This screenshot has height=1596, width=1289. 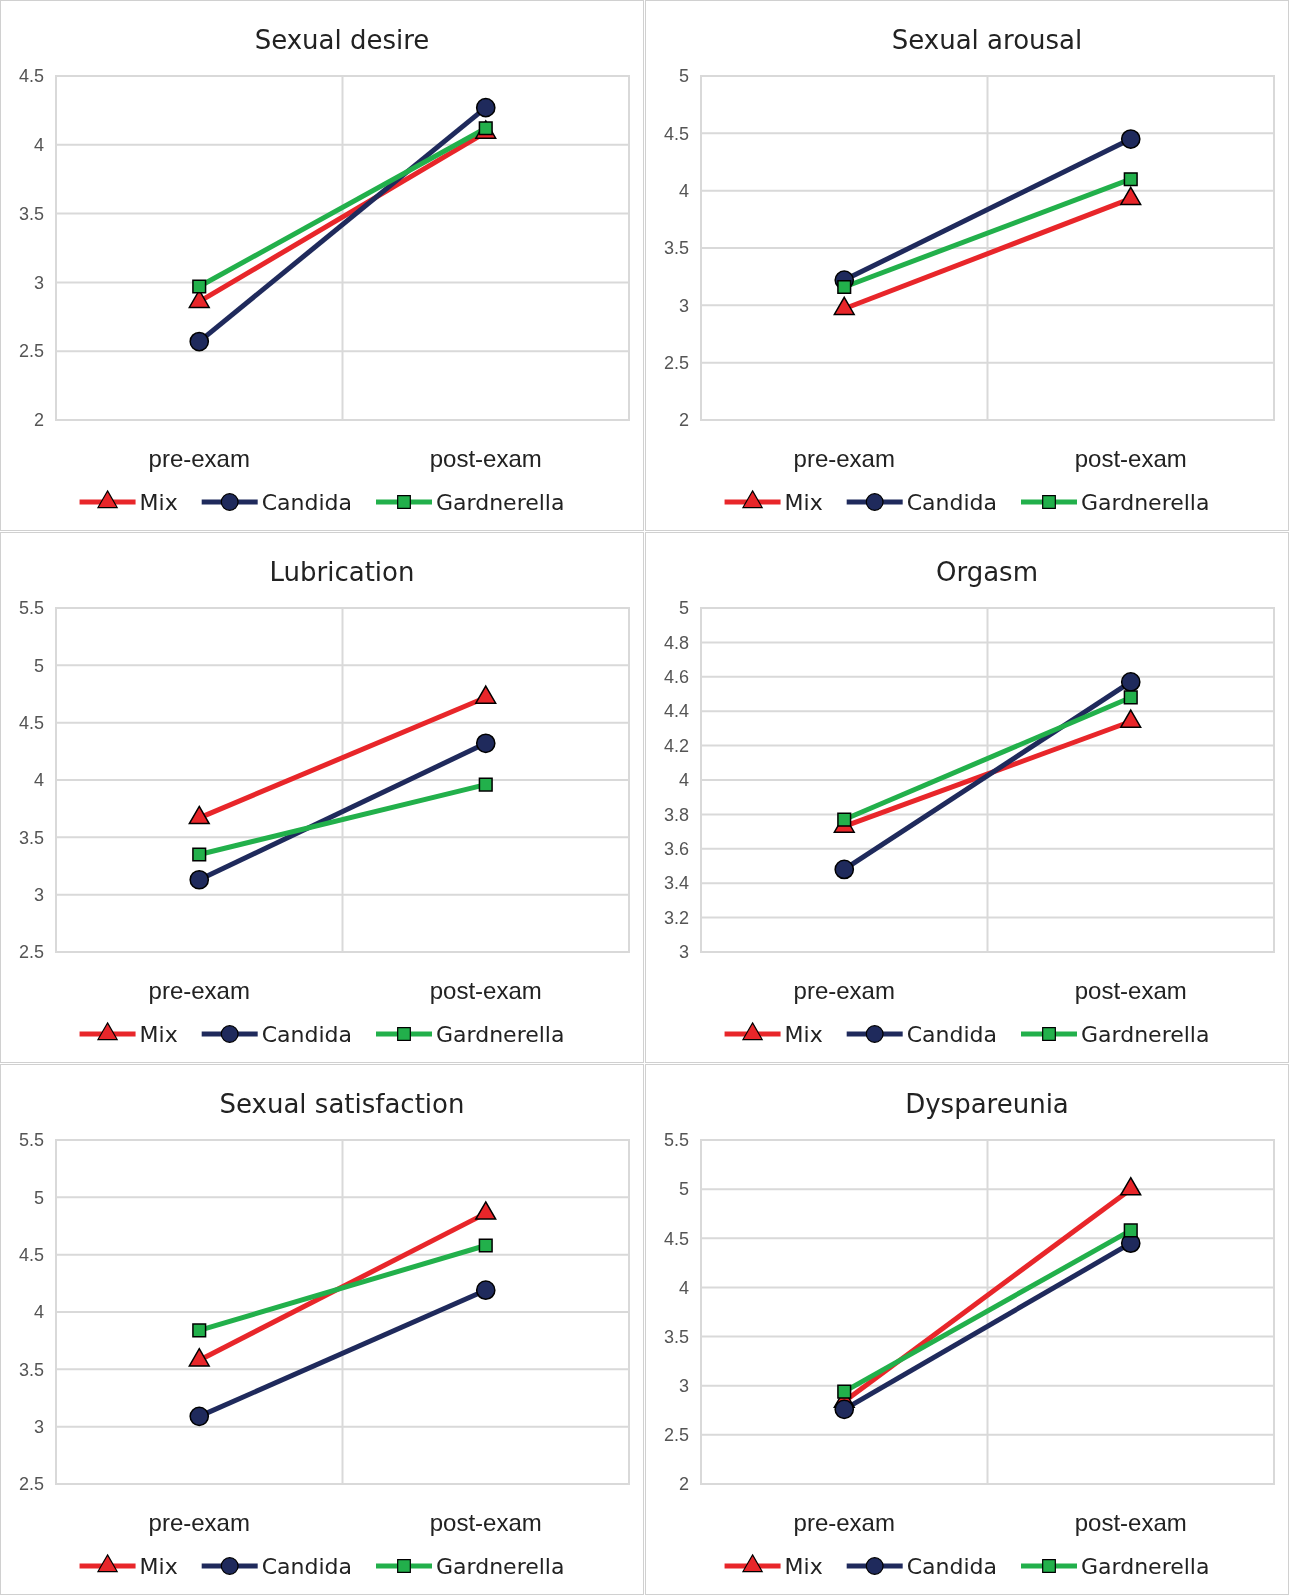 I want to click on chart-title: Sexual arousal, so click(x=987, y=40).